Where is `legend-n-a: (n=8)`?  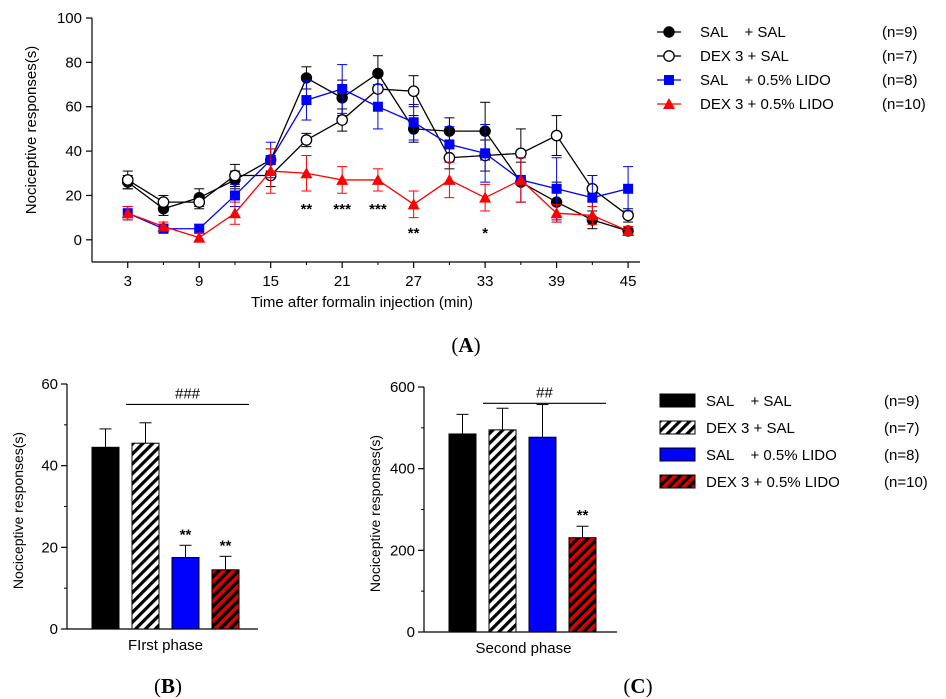
legend-n-a: (n=8) is located at coordinates (899, 80).